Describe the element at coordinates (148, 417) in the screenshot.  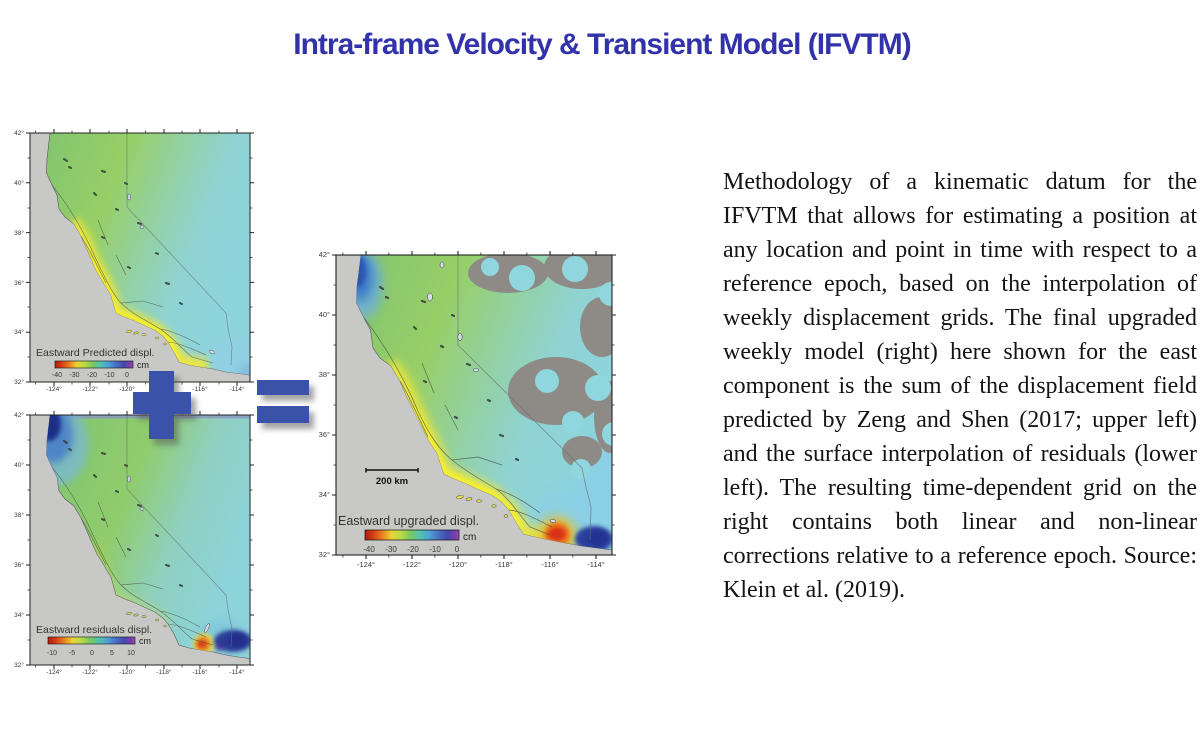
I see `north-edge-band` at that location.